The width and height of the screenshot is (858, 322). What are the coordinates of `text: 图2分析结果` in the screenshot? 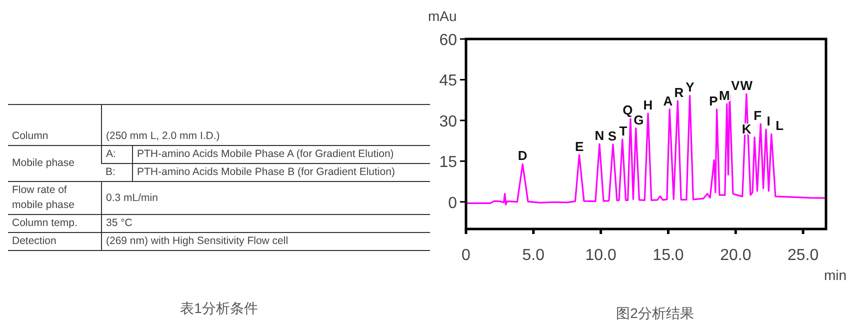 It's located at (655, 313).